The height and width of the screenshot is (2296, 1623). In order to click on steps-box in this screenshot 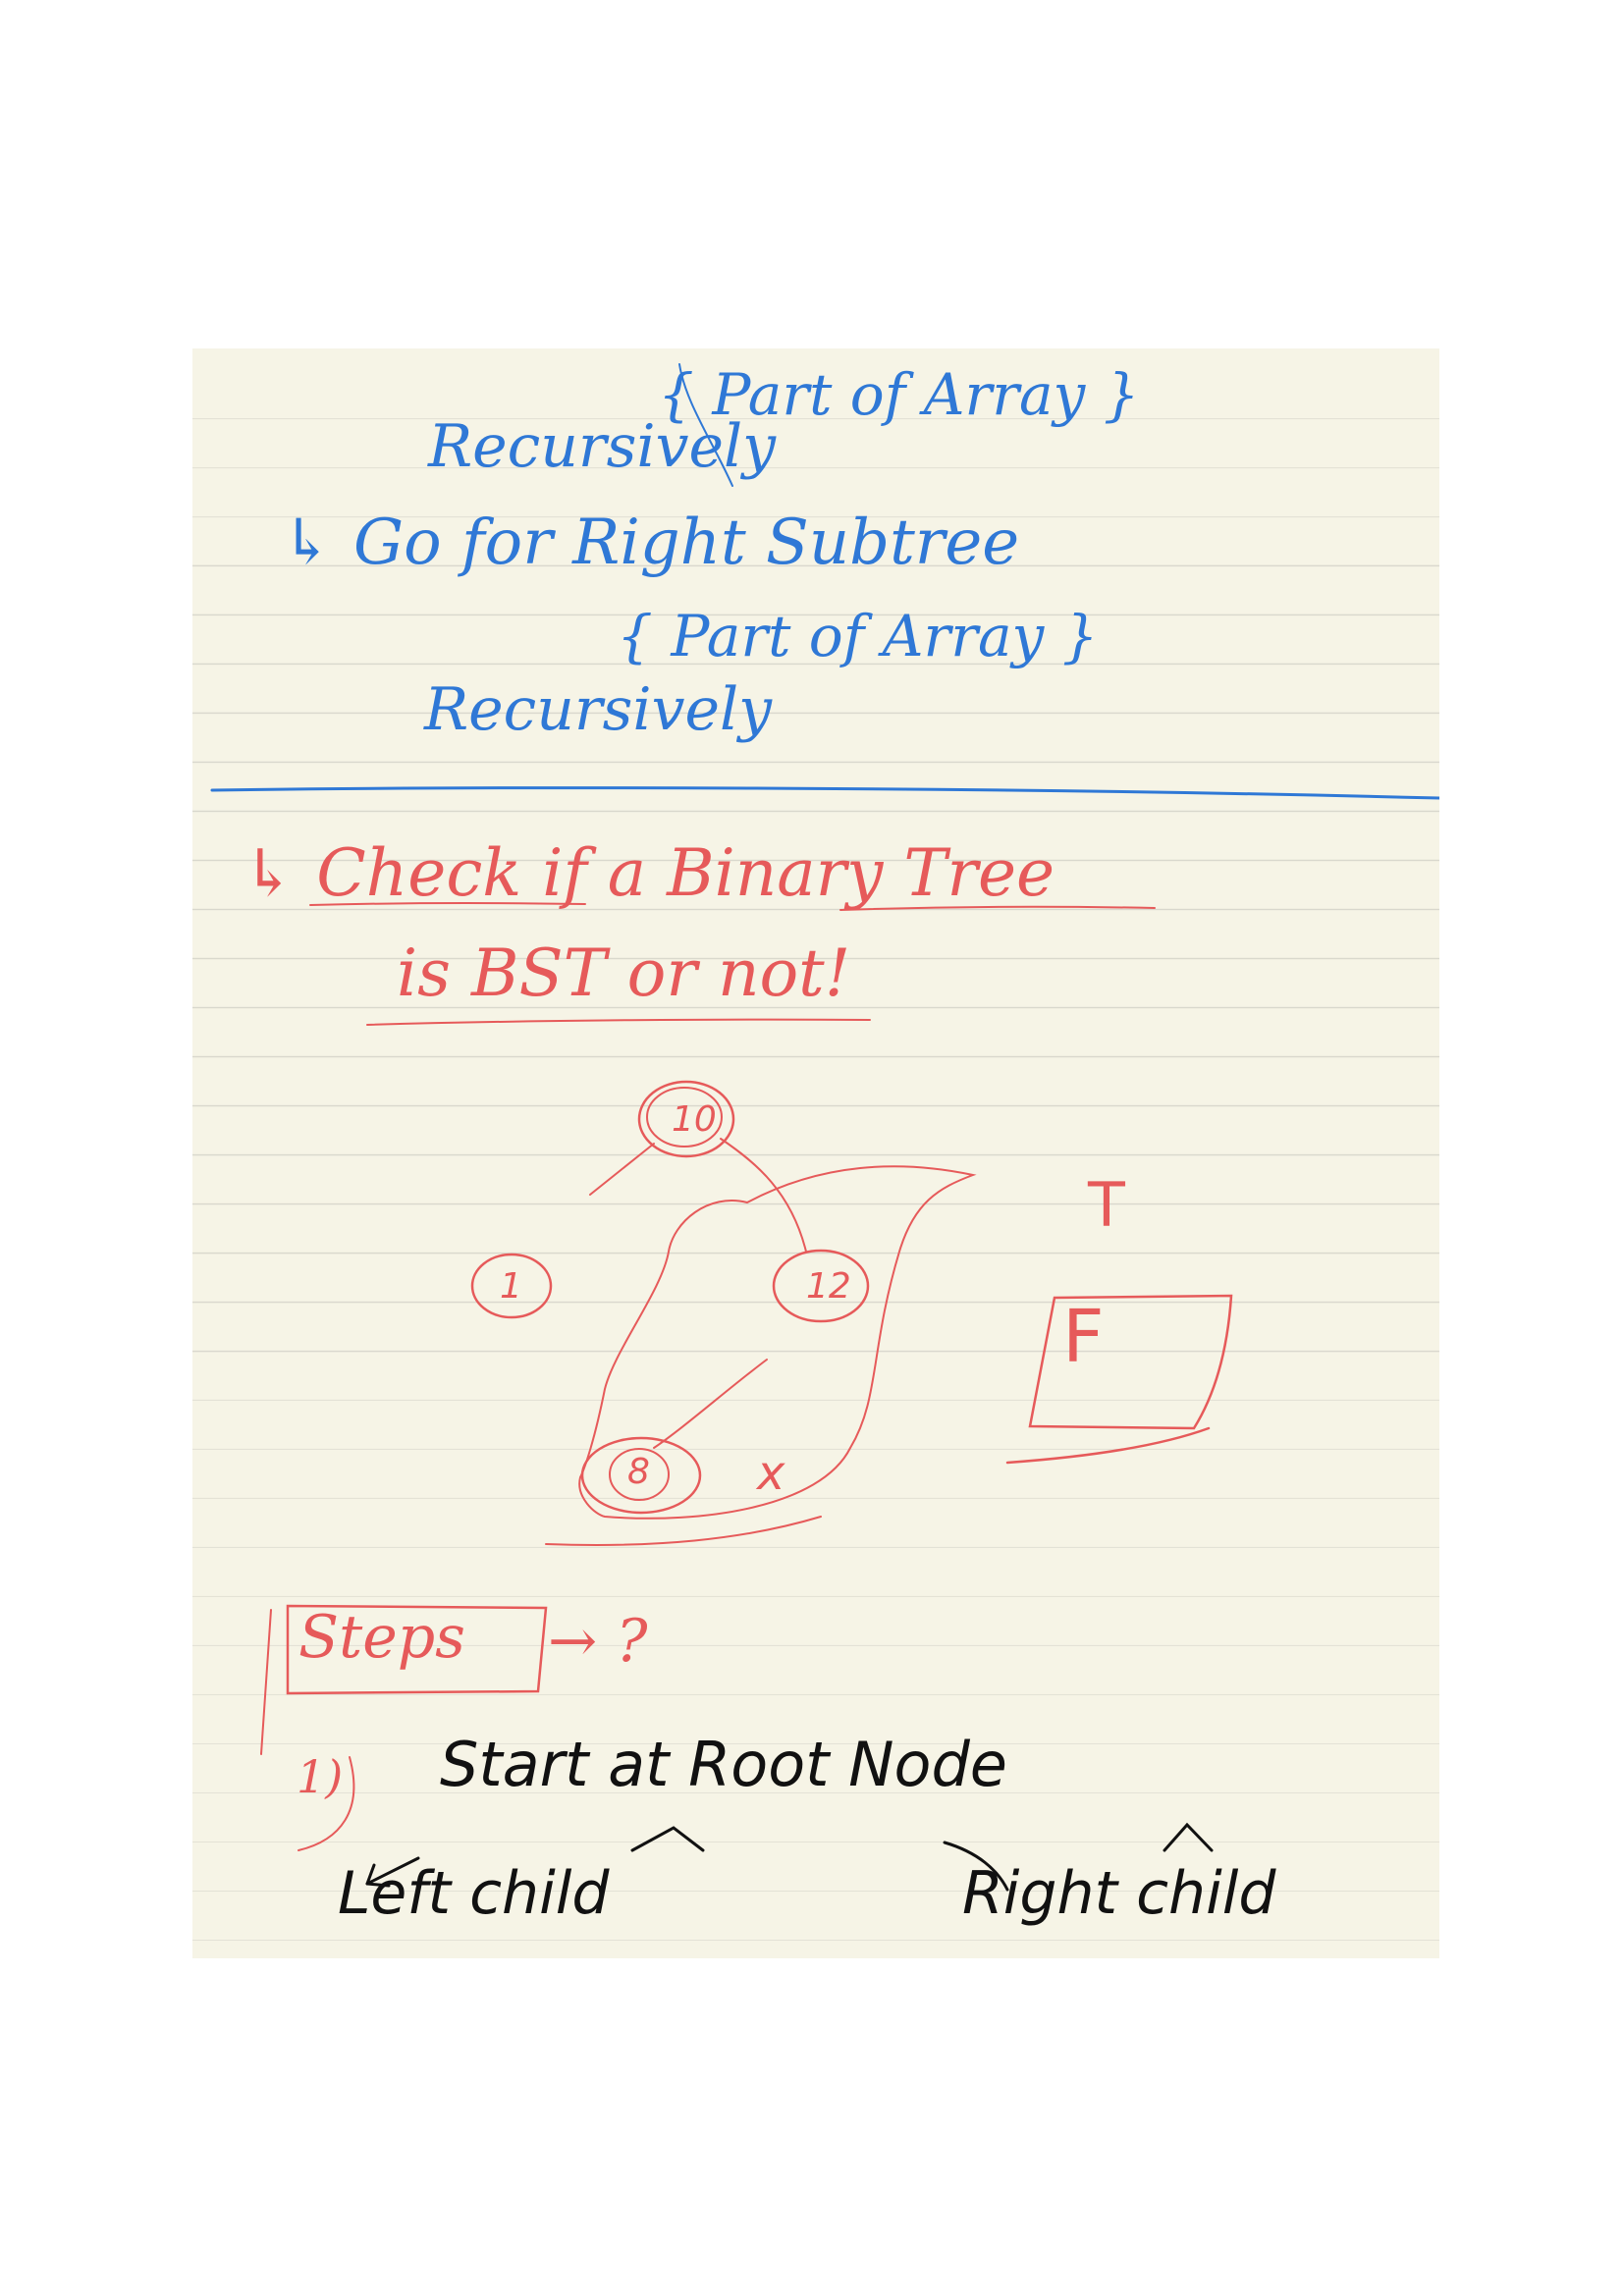, I will do `click(417, 1649)`.